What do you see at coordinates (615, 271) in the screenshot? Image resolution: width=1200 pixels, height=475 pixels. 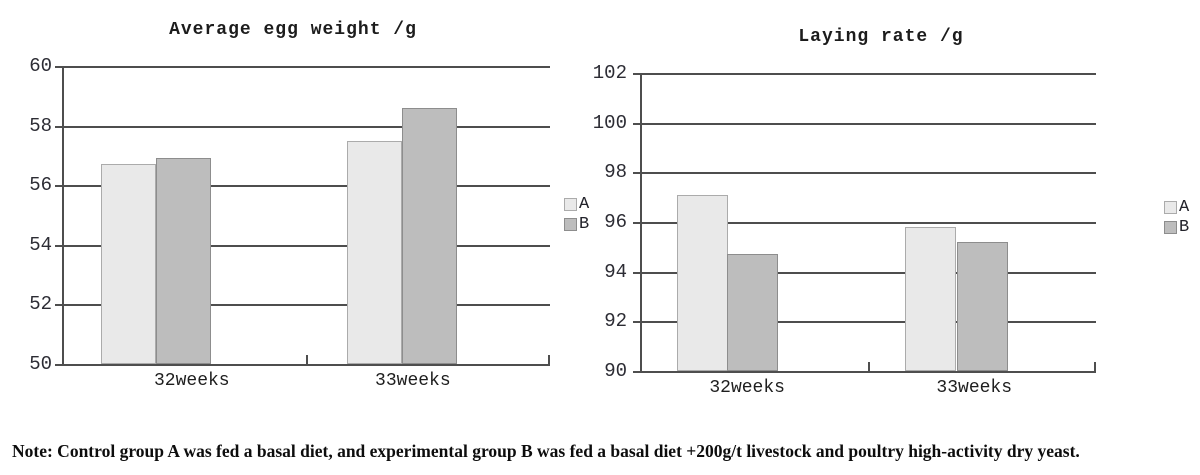 I see `y-tick-label: 94` at bounding box center [615, 271].